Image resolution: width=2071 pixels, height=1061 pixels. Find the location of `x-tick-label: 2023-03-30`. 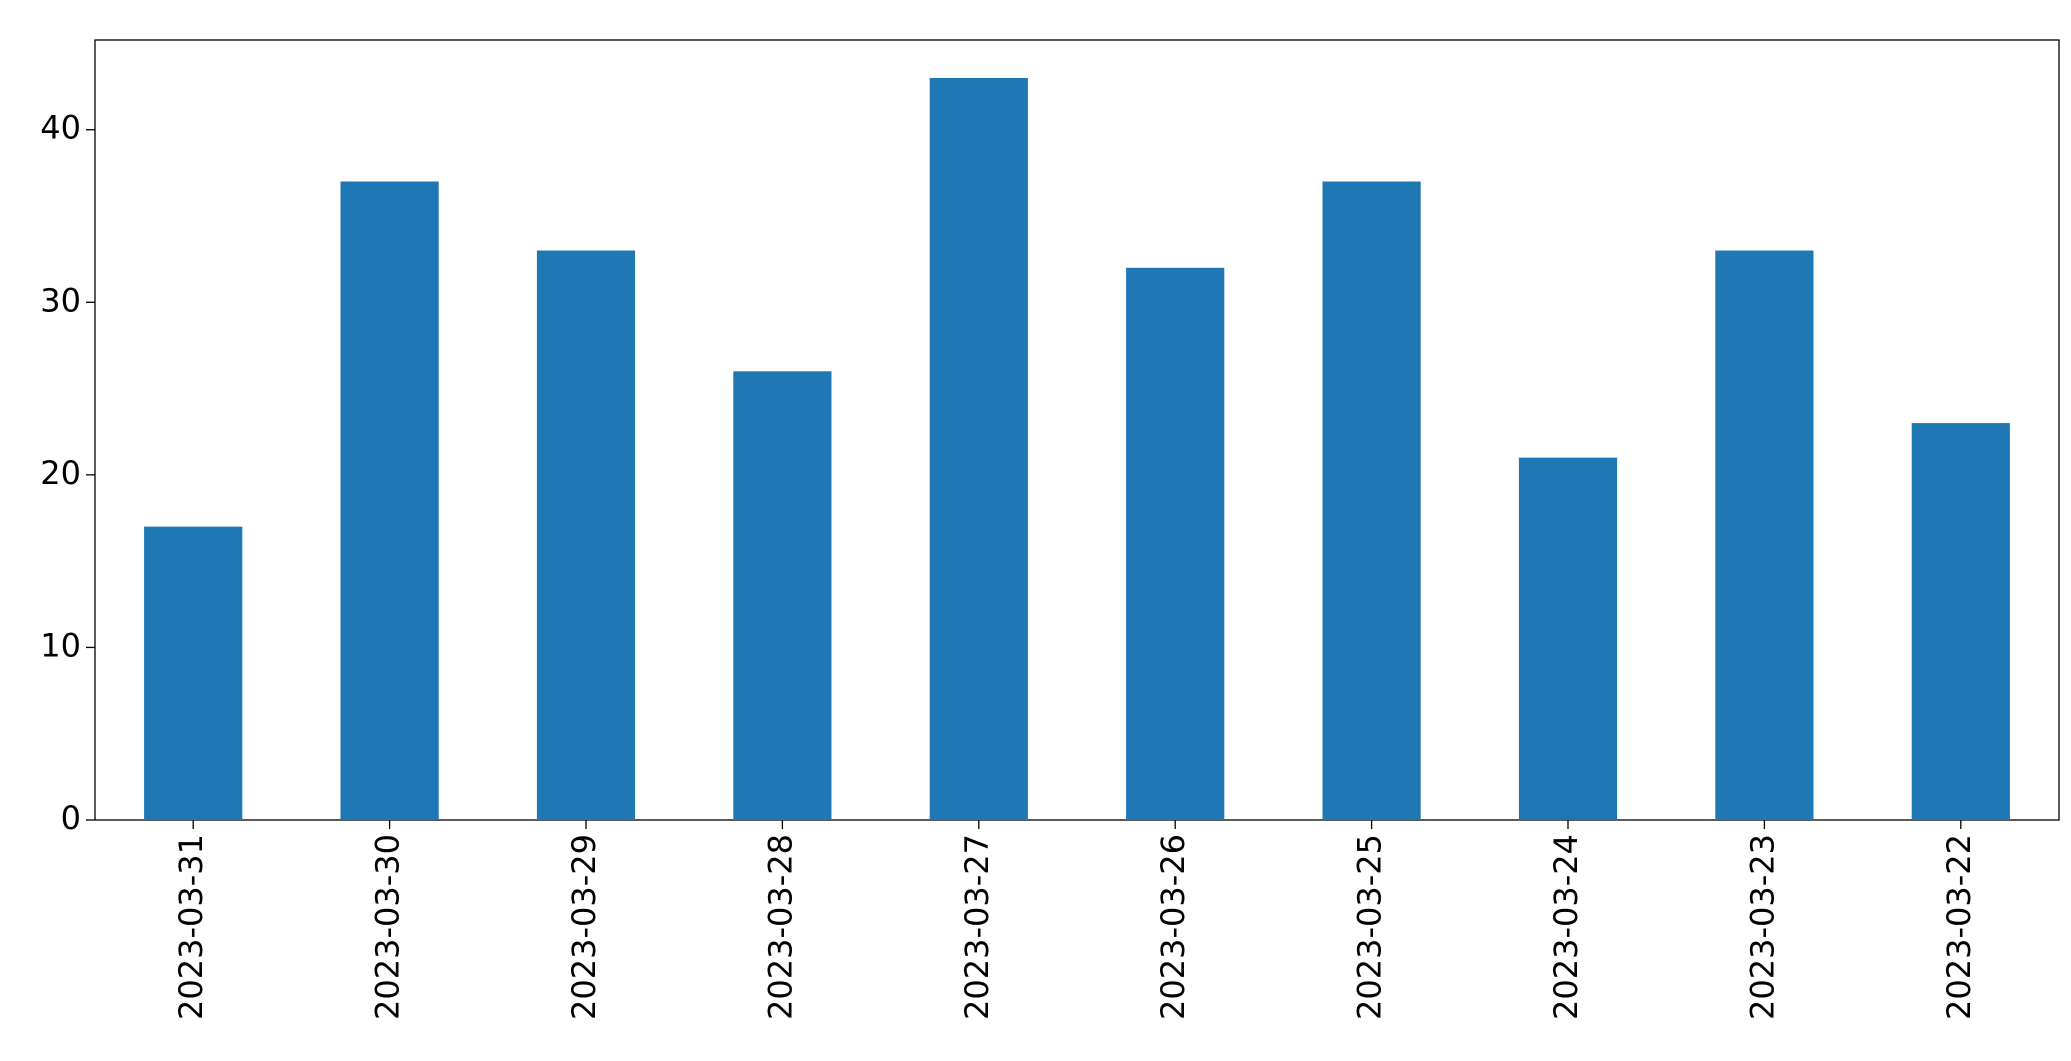

x-tick-label: 2023-03-30 is located at coordinates (388, 927).